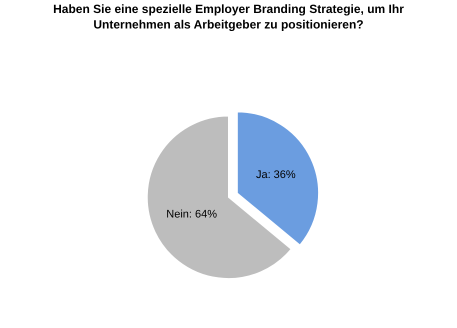  Describe the element at coordinates (192, 214) in the screenshot. I see `slice-label: Nein: 64%` at that location.